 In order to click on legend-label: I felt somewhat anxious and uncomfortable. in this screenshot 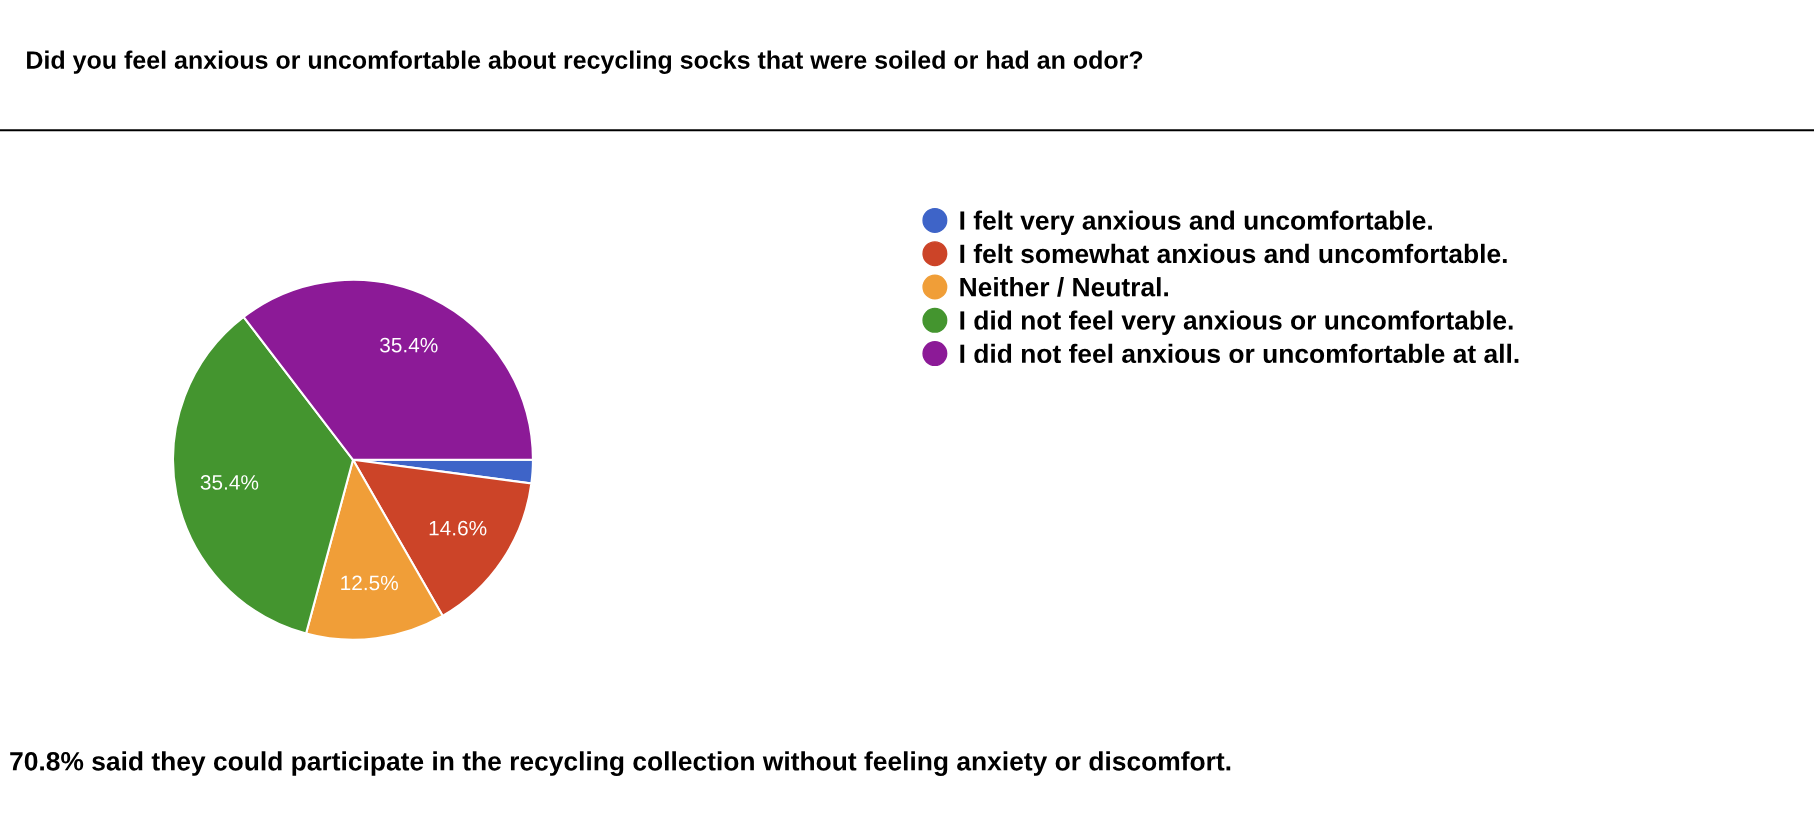, I will do `click(1233, 253)`.